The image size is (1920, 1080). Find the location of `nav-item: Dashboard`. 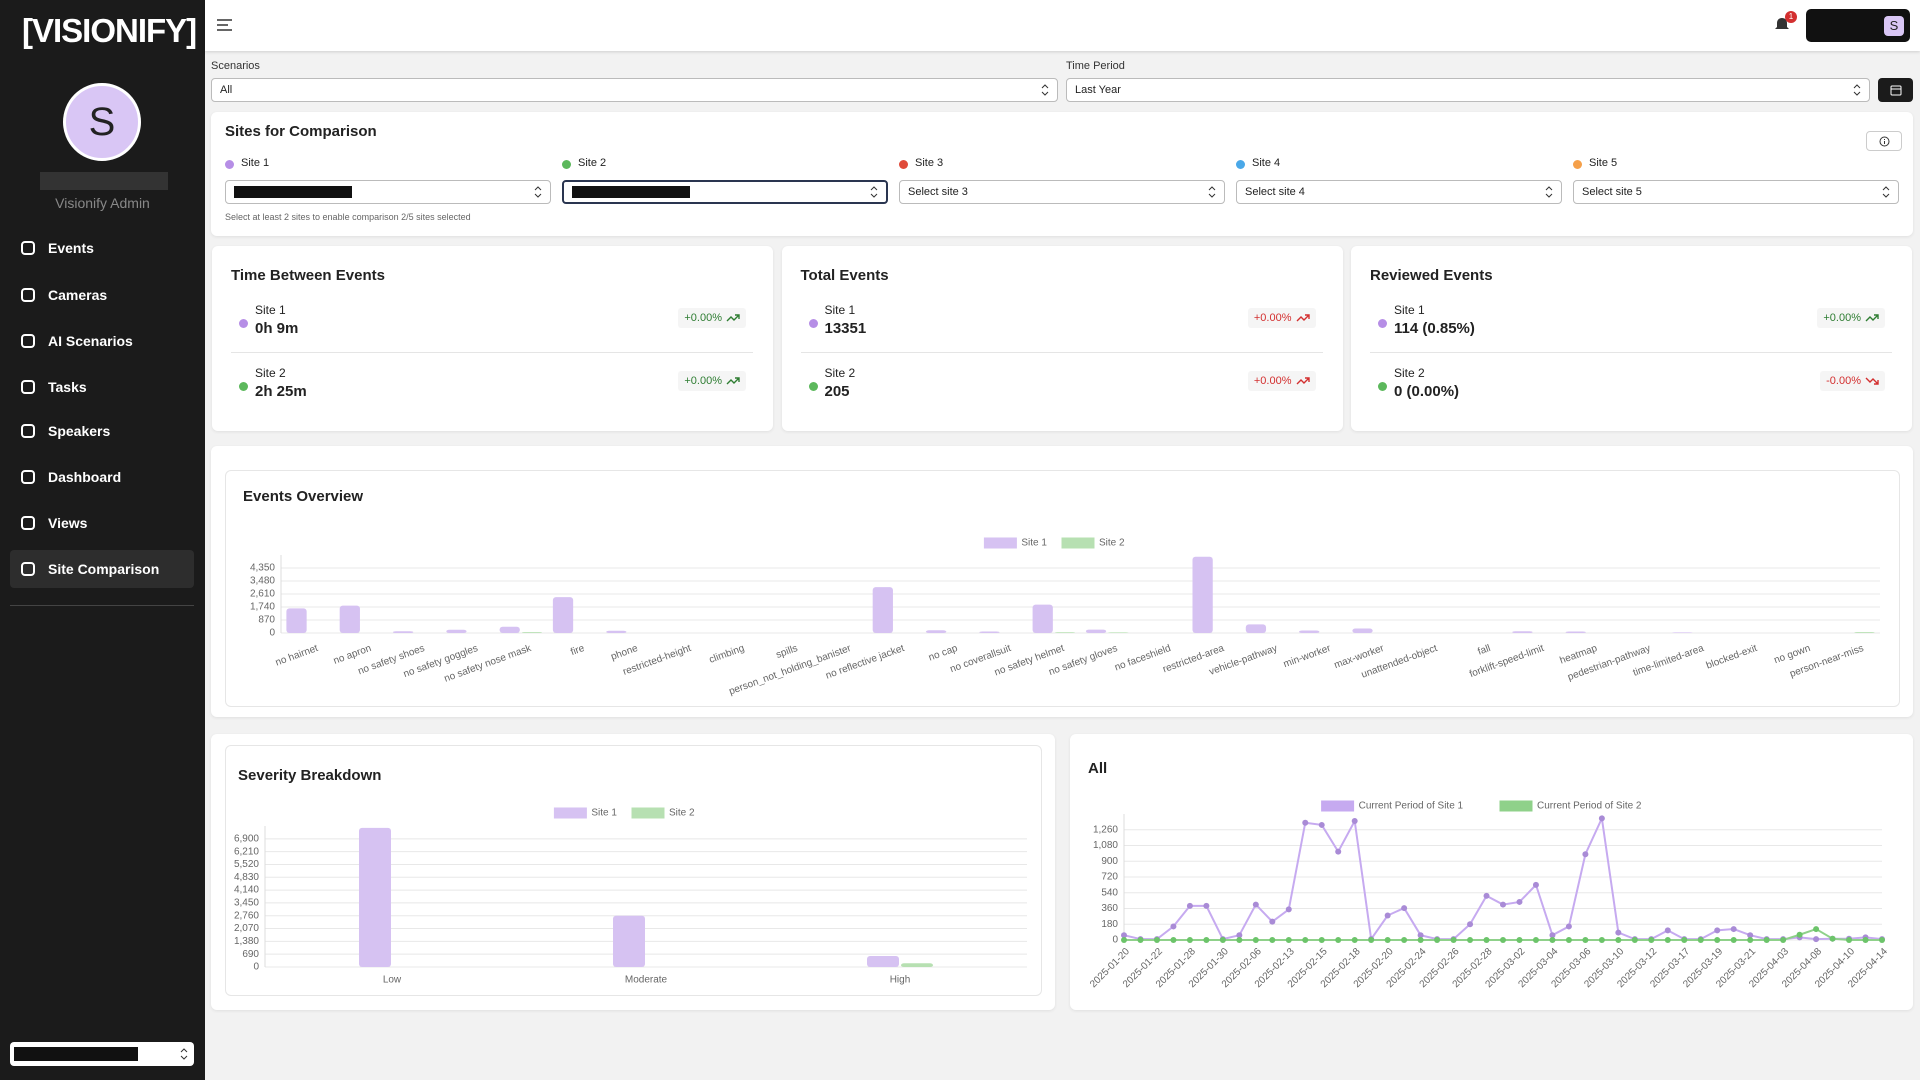

nav-item: Dashboard is located at coordinates (102, 477).